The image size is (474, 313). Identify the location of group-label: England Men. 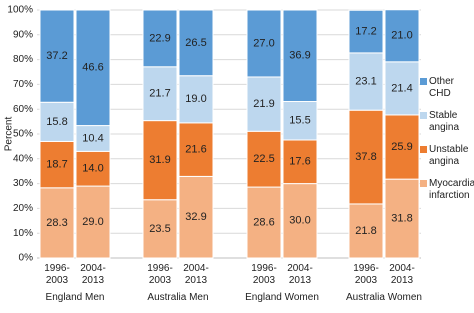
(75, 297).